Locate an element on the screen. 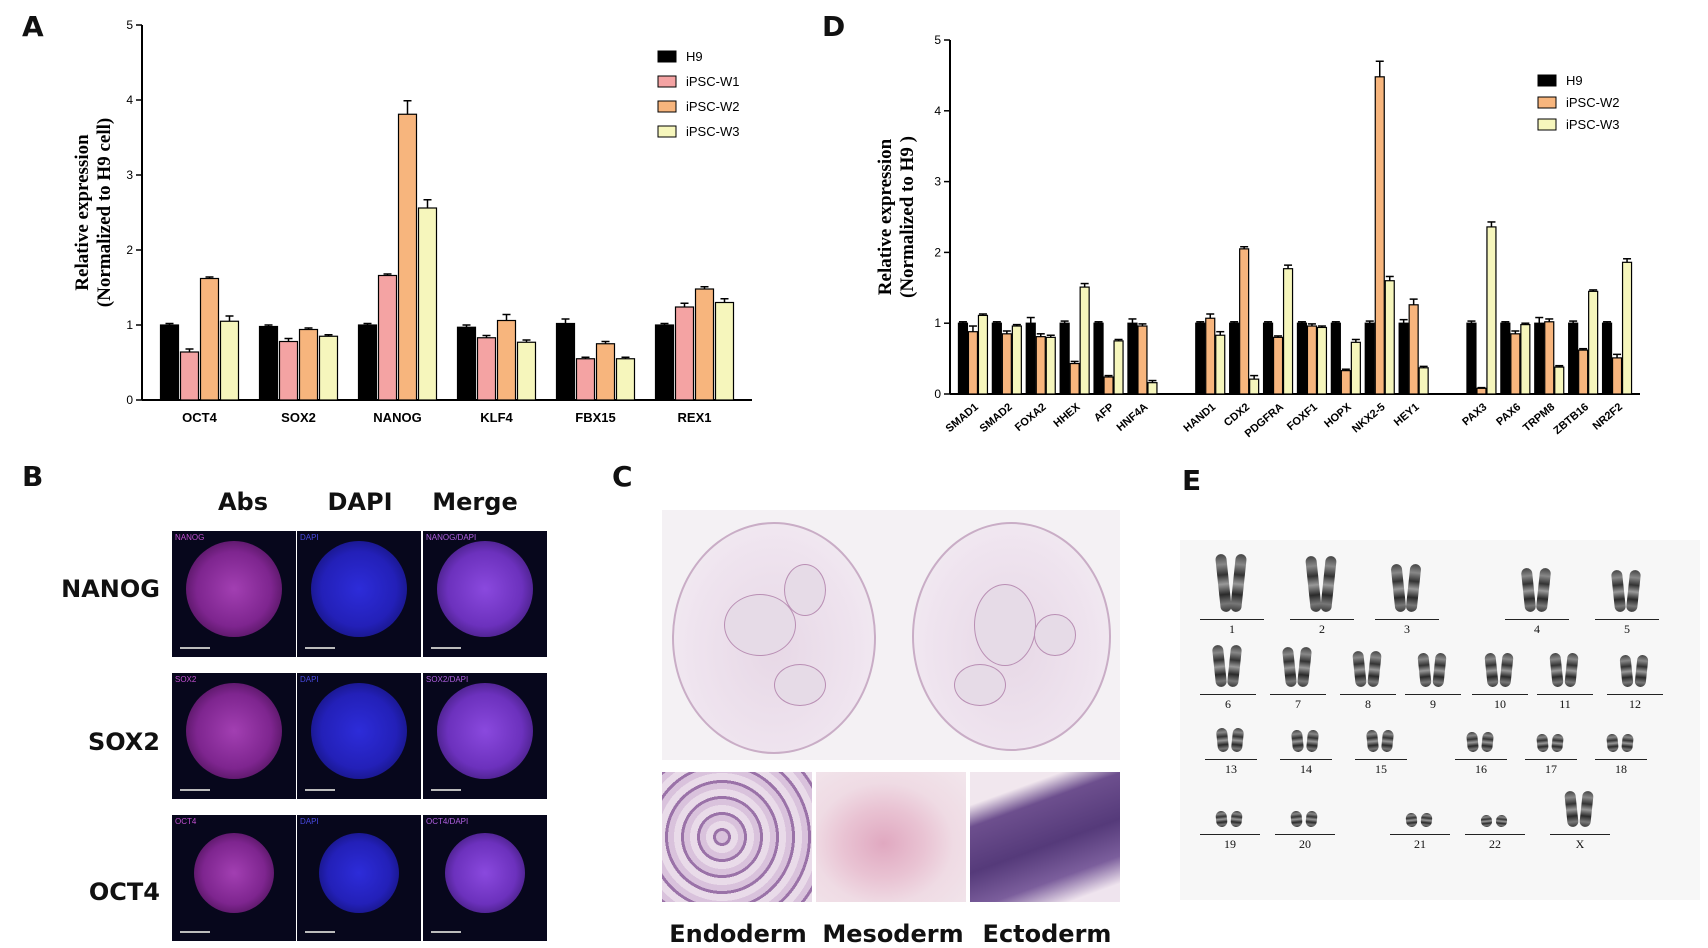 This screenshot has height=948, width=1708. bar-ipsc-w3-trpm8 is located at coordinates (1559, 380).